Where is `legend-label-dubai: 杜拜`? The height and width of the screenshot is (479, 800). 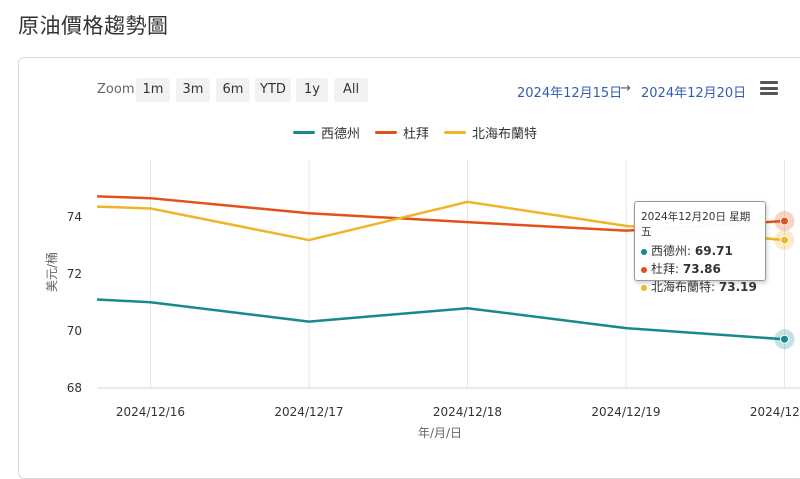
legend-label-dubai: 杜拜 is located at coordinates (416, 134).